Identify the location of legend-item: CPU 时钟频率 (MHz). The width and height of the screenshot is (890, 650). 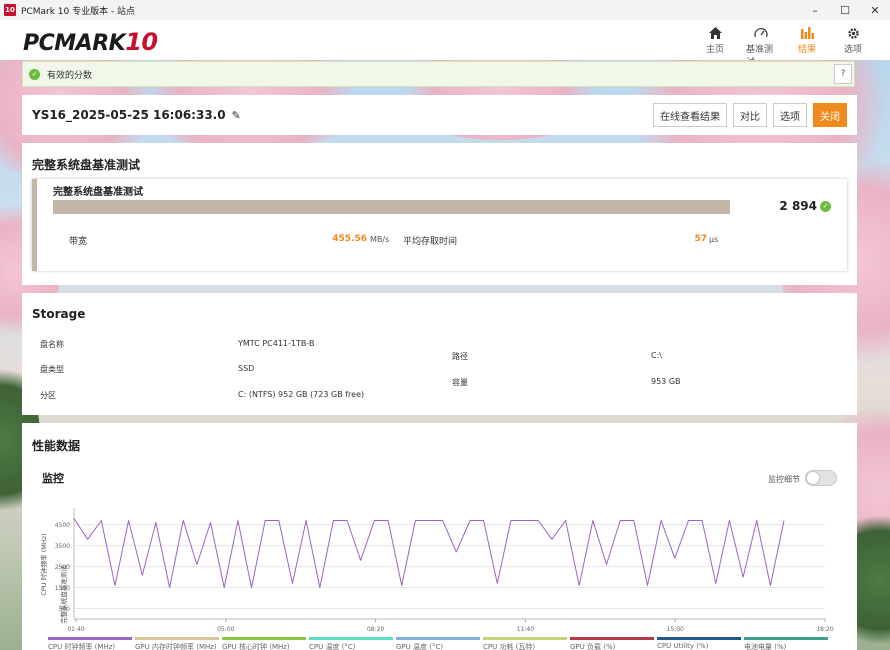
(91, 643).